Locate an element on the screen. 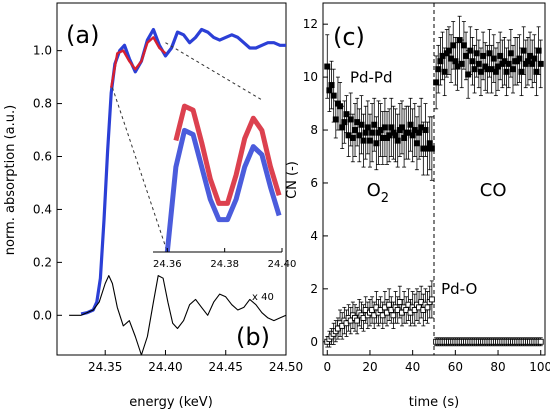 This screenshot has width=550, height=414. y-tick-label-cn: 10 is located at coordinates (310, 77).